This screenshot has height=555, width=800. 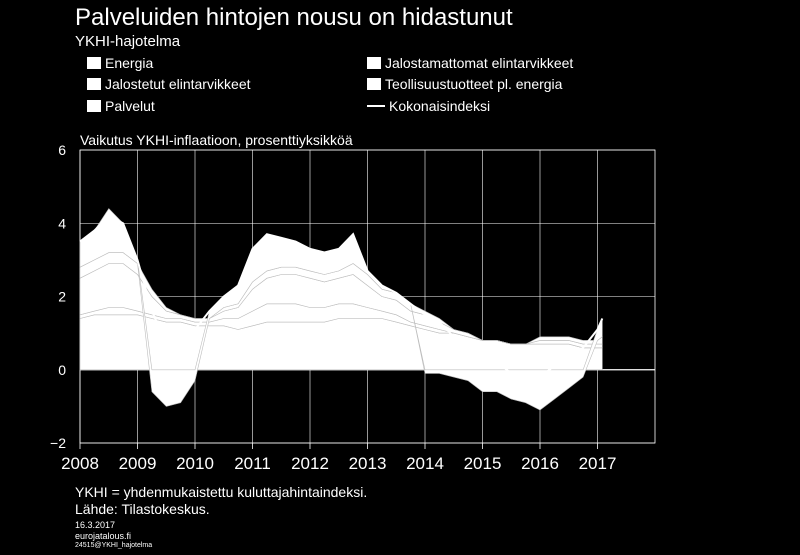 I want to click on x-tick-label: 2013, so click(x=368, y=463).